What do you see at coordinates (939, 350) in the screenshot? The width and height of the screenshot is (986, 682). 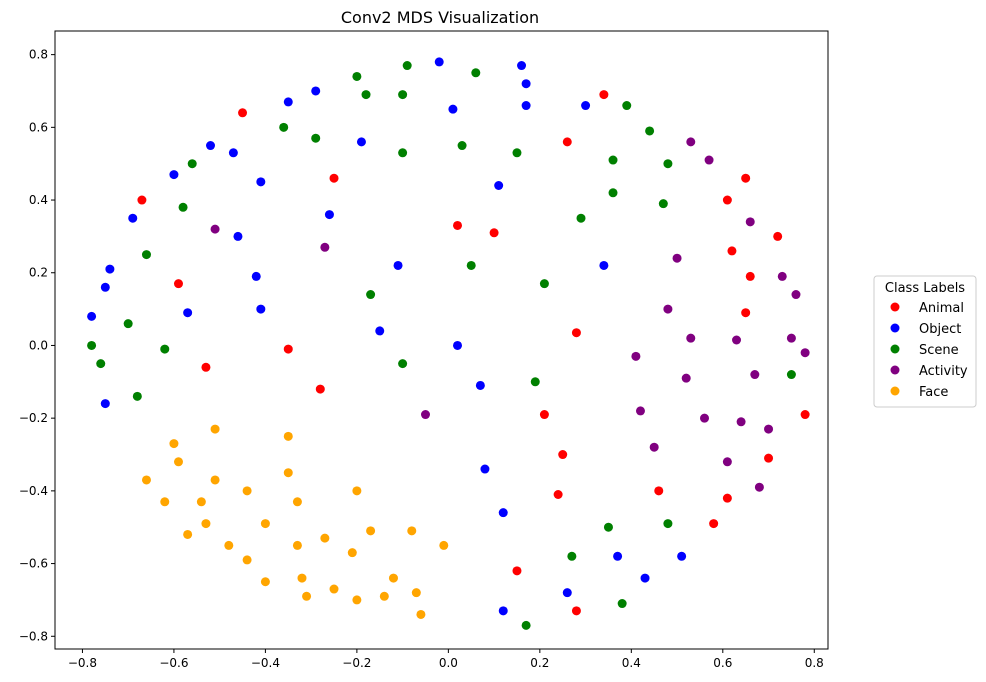 I see `legend-label: Scene` at bounding box center [939, 350].